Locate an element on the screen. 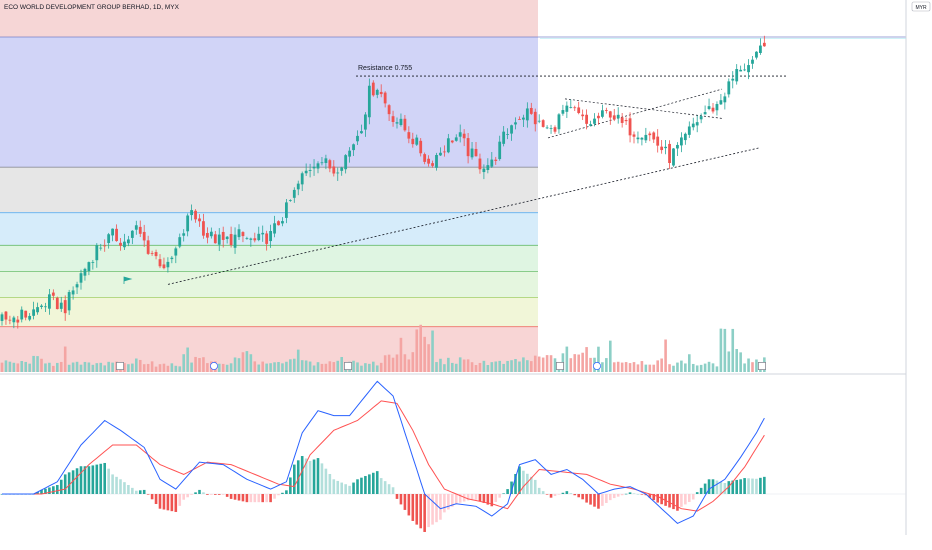  earnings-marker-icon is located at coordinates (762, 366).